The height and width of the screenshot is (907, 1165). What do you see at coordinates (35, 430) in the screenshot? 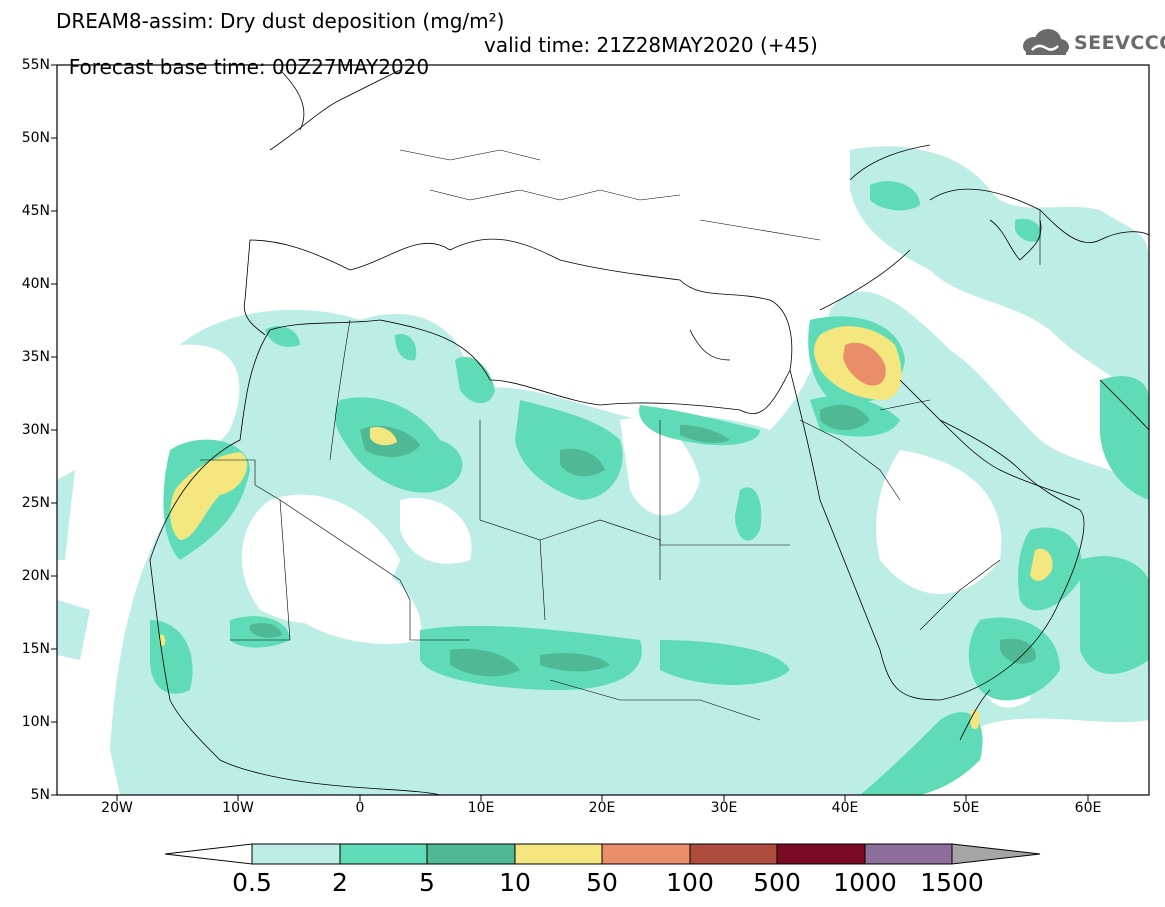
I see `lat-label-30n: 30N` at bounding box center [35, 430].